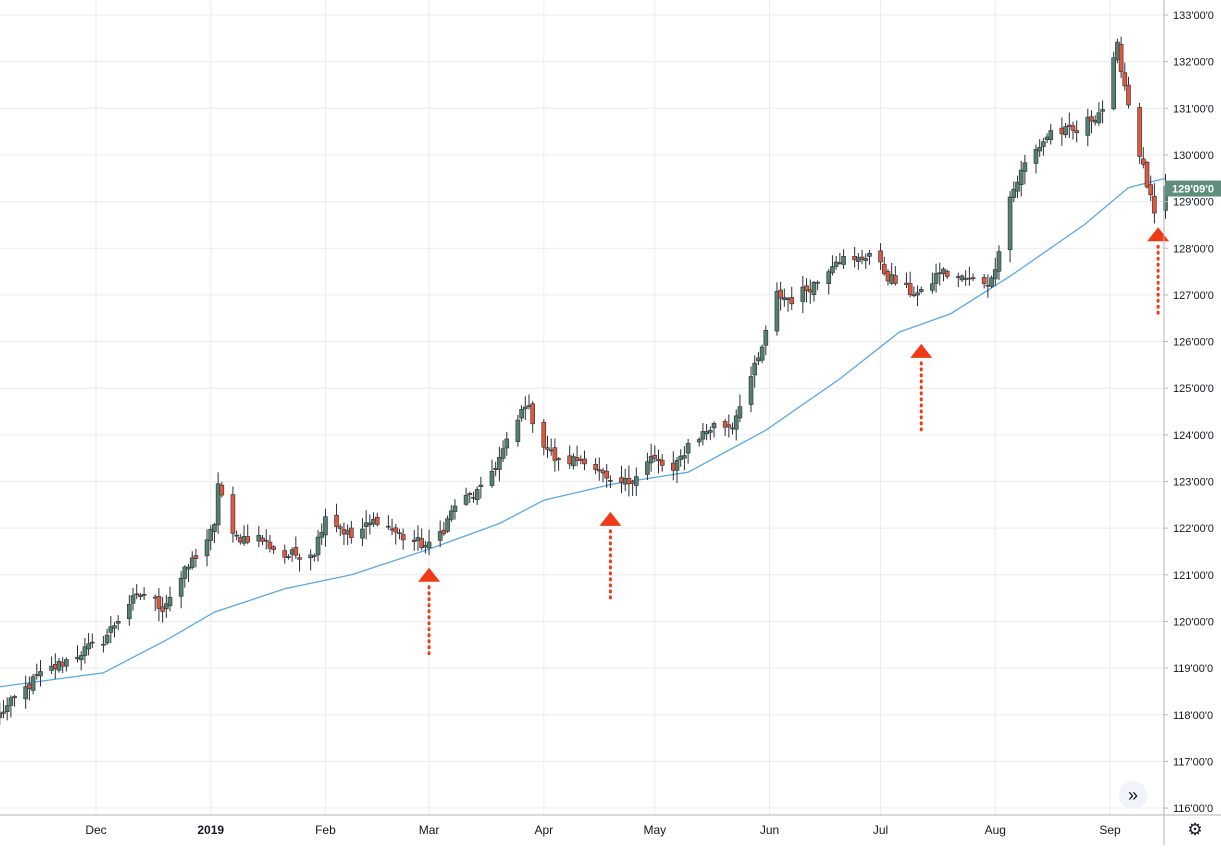 The image size is (1221, 850). Describe the element at coordinates (1193, 63) in the screenshot. I see `y-tick-label: 132'00'0` at that location.